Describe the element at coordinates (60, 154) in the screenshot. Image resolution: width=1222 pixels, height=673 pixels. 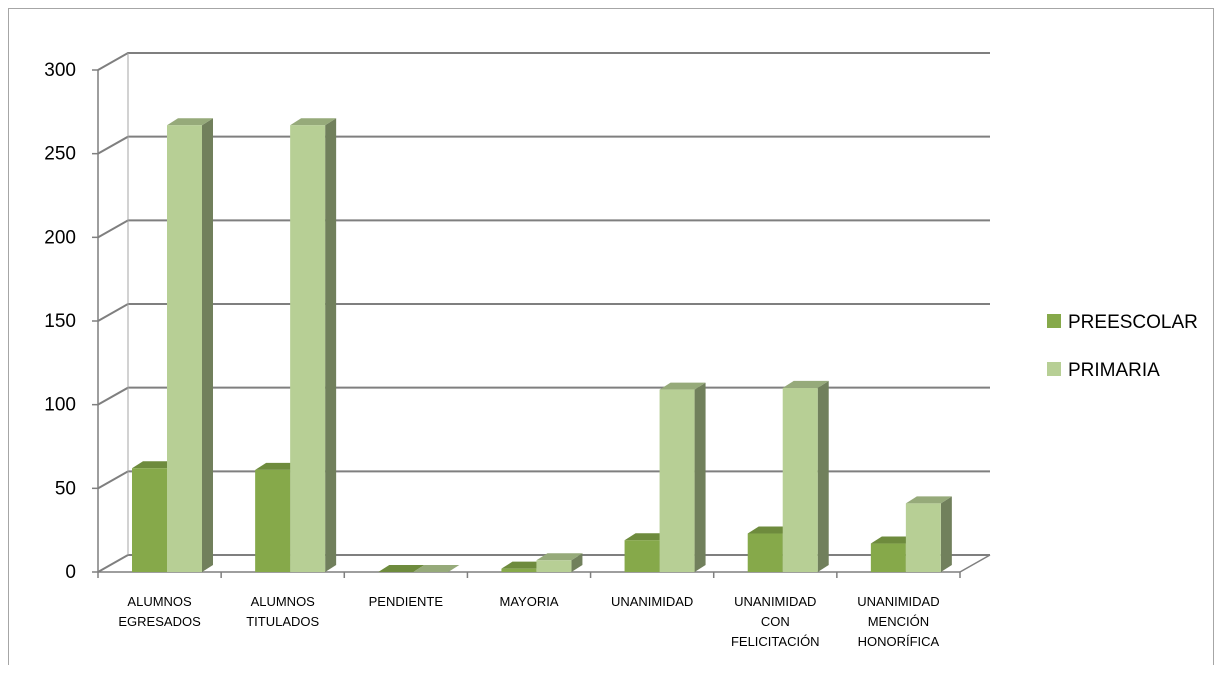
I see `y-tick-label: 250` at that location.